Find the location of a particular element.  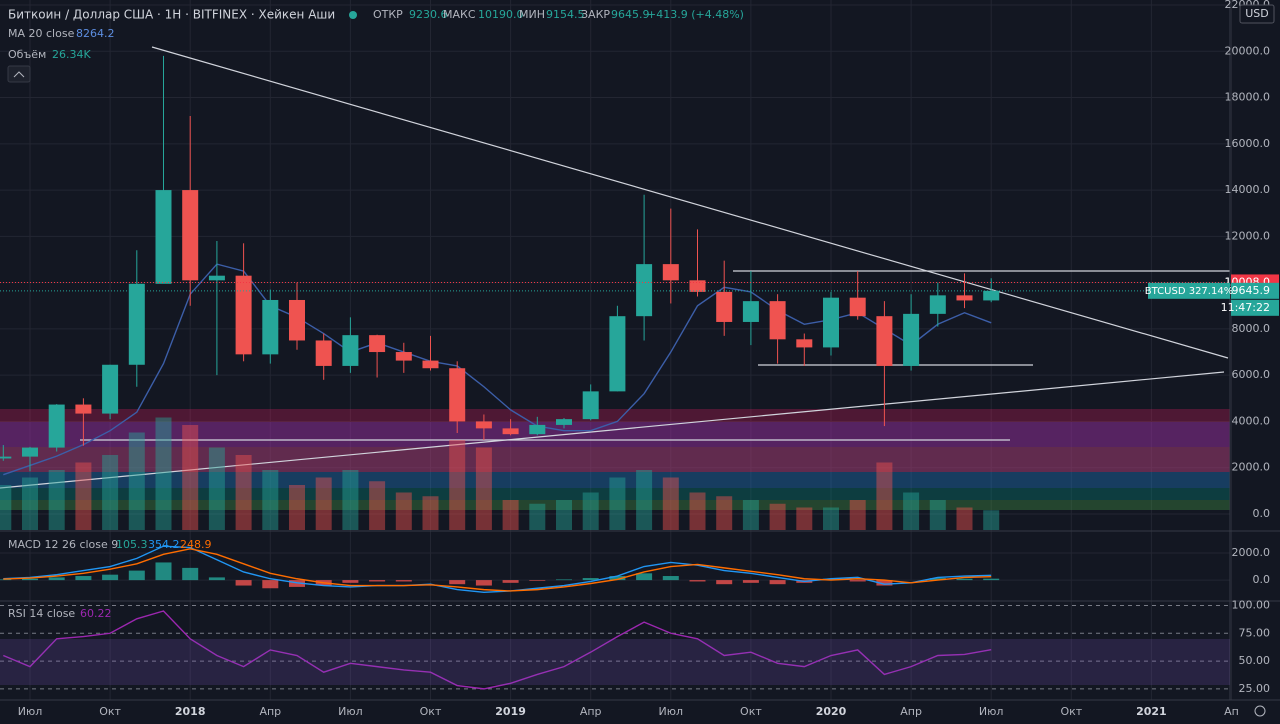

y-tick-label: 8000.0 is located at coordinates (1251, 328).